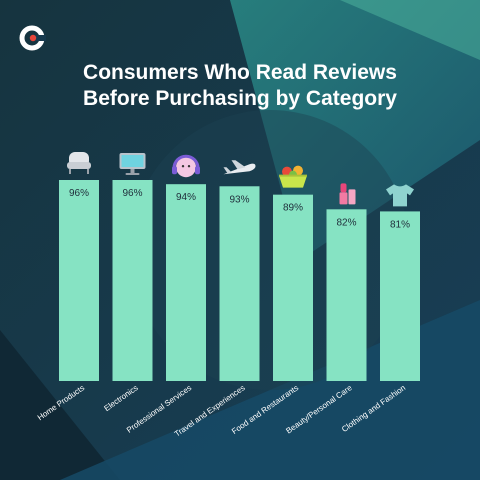  What do you see at coordinates (347, 194) in the screenshot?
I see `lipstick-icon` at bounding box center [347, 194].